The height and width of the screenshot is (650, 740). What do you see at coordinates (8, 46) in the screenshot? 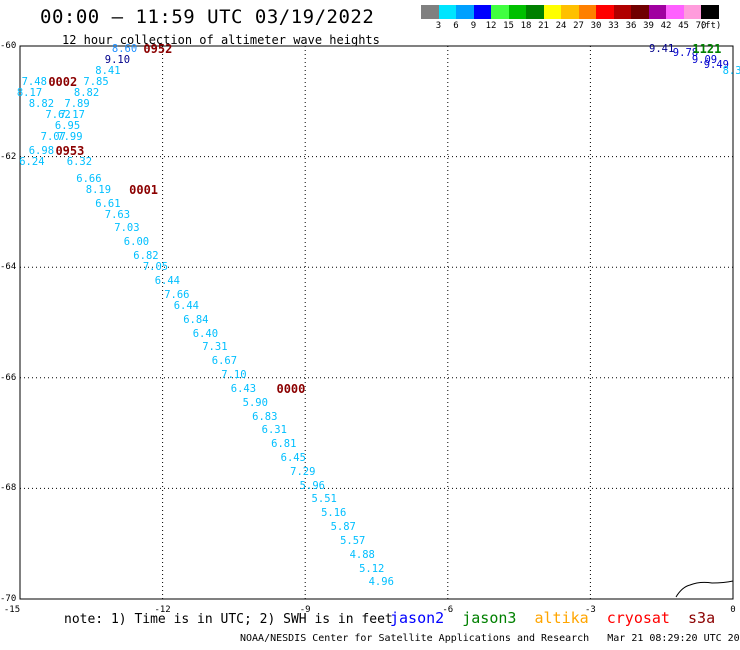
I see `latitude-tick-label: -60` at bounding box center [8, 46].